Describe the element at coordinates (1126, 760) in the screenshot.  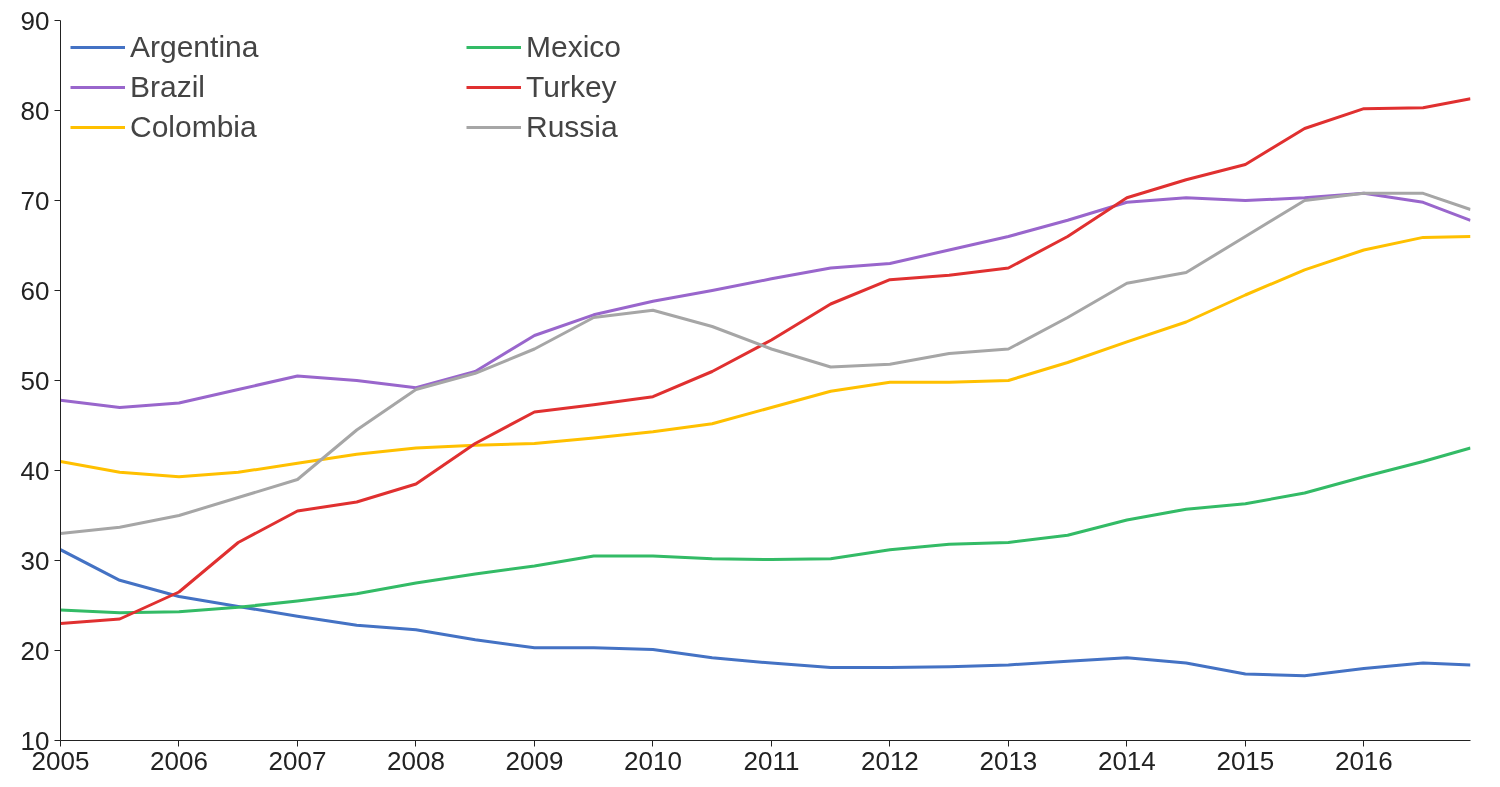
I see `x-tick-label: 2014` at that location.